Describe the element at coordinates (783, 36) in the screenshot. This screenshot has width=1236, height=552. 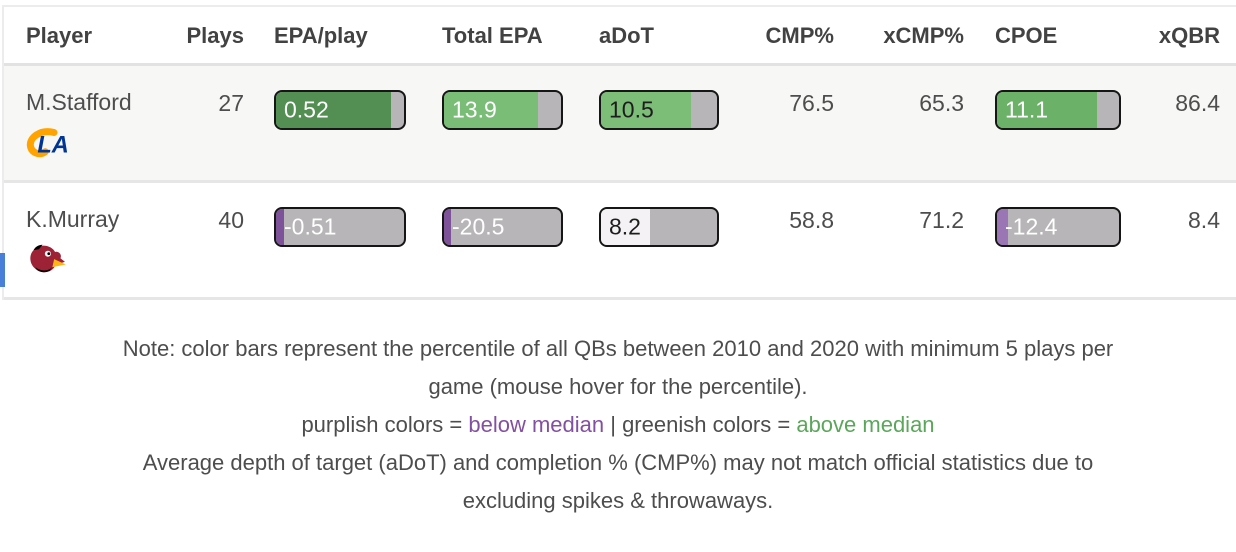
I see `column-header-cmp: CMP%` at that location.